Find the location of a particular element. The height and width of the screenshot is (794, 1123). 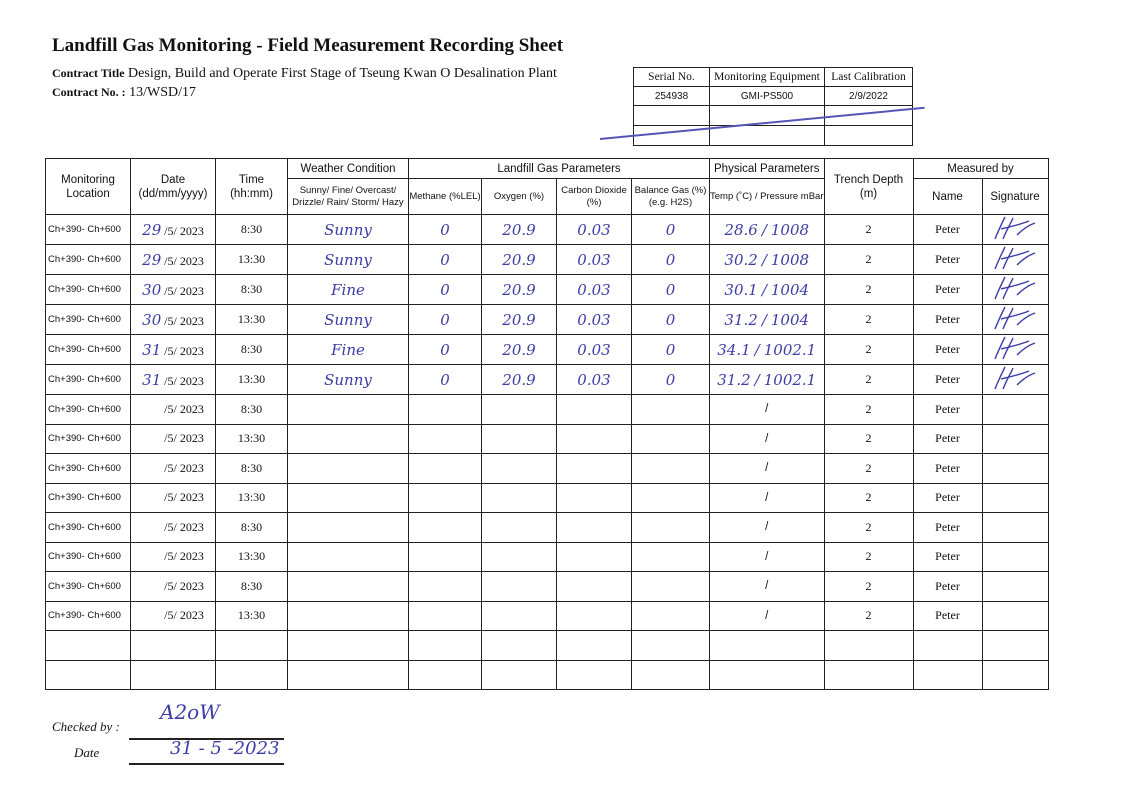

weather-cell: Sunny is located at coordinates (348, 259).